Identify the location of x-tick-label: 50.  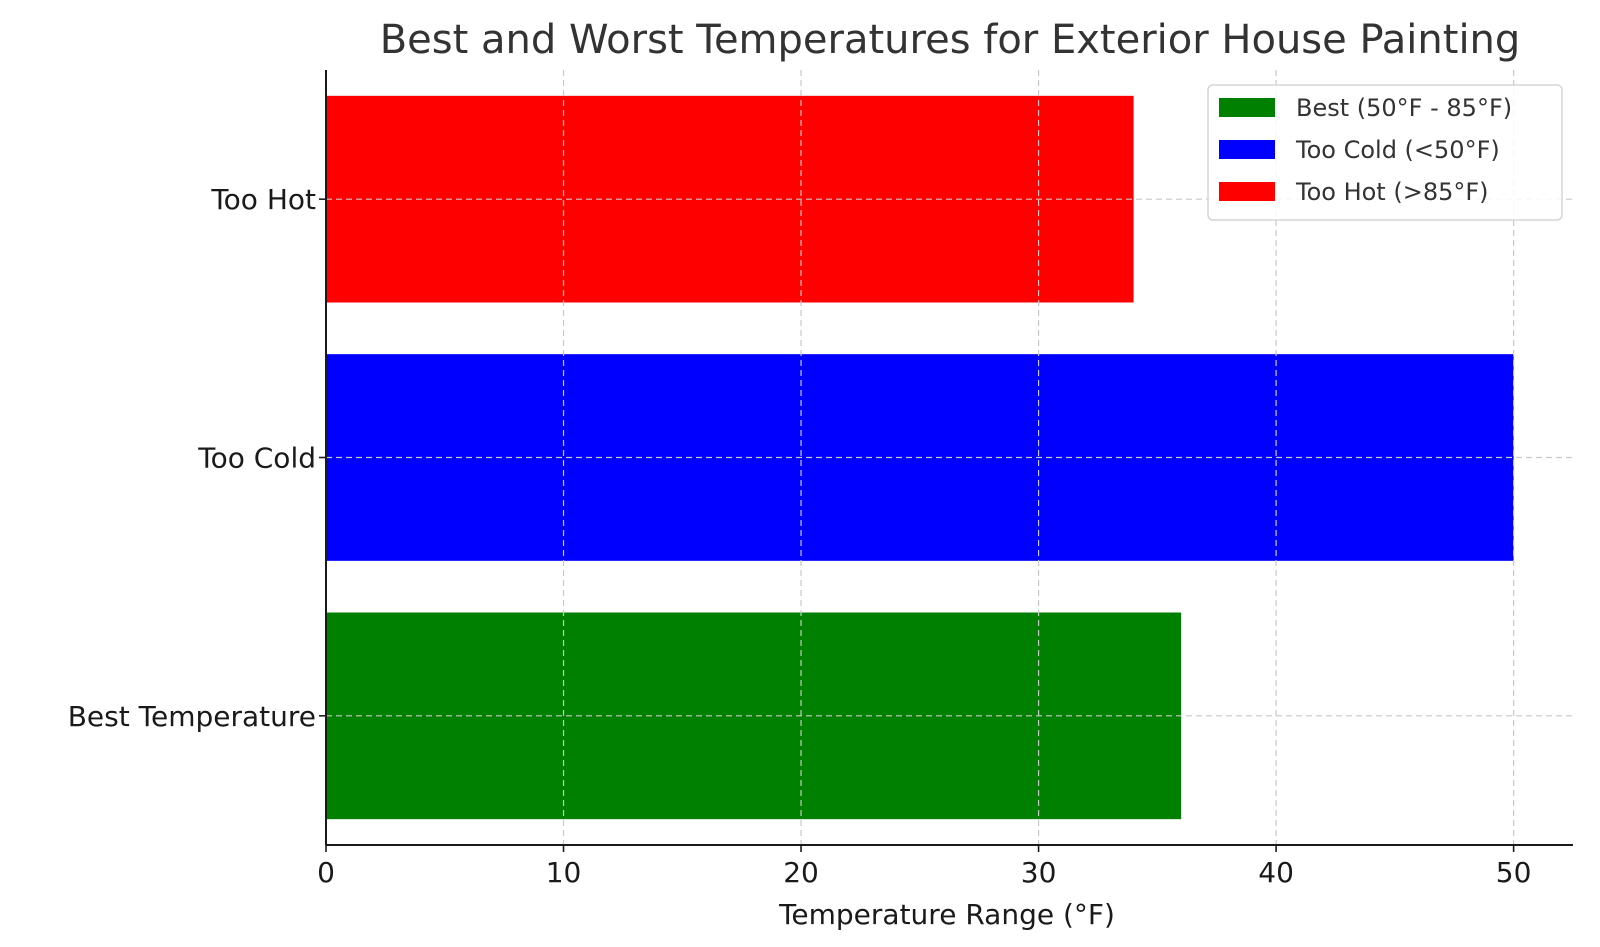
(1514, 872).